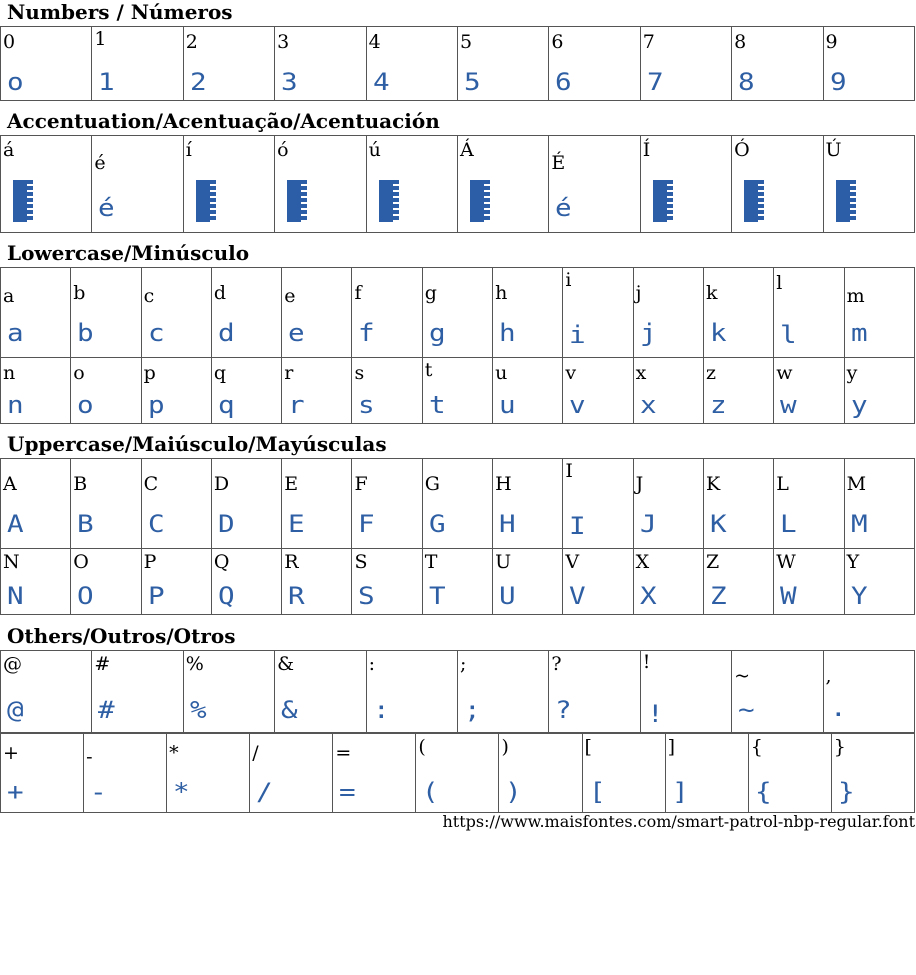 Image resolution: width=916 pixels, height=975 pixels. Describe the element at coordinates (81, 562) in the screenshot. I see `char-label: O` at that location.